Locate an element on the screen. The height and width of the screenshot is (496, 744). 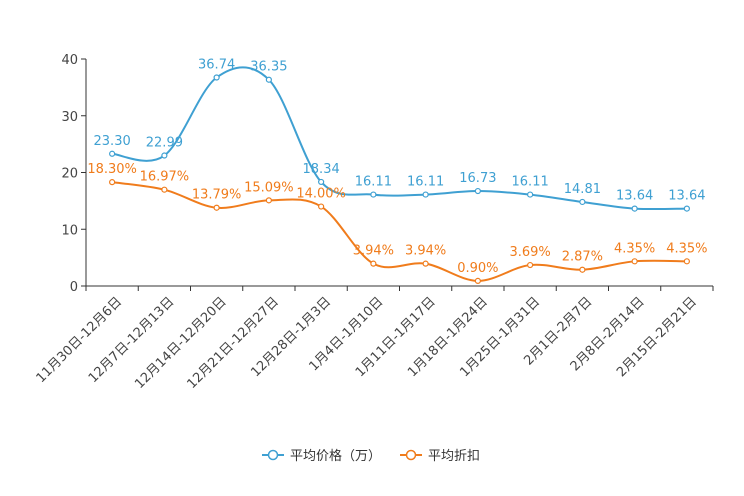
y-tick-label: 10 is located at coordinates (69, 230).